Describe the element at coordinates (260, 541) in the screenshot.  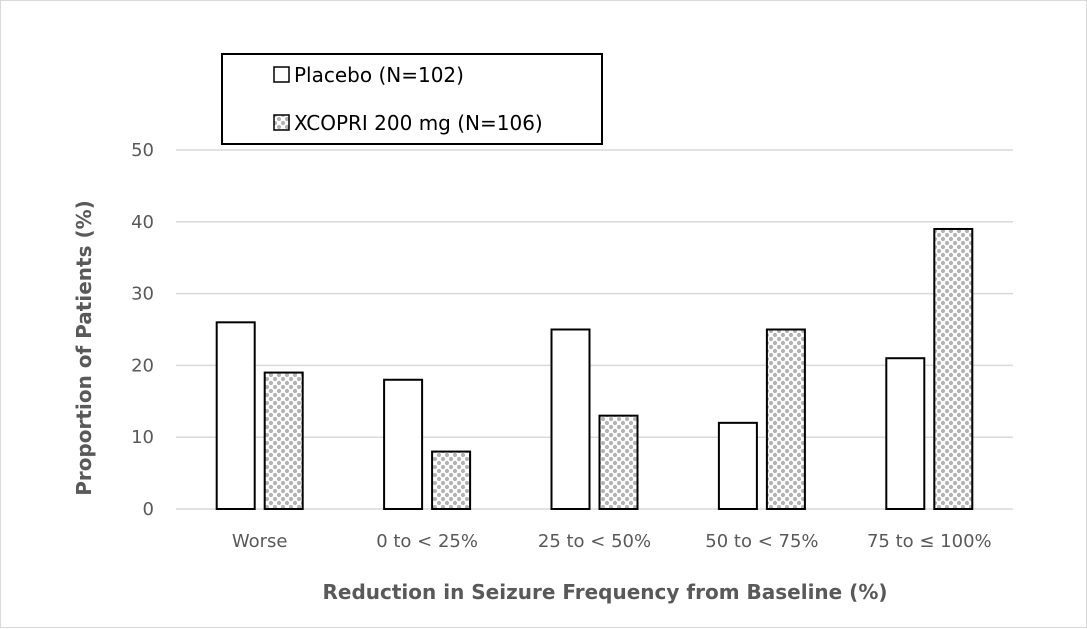
I see `x-tick-label-worse: Worse` at that location.